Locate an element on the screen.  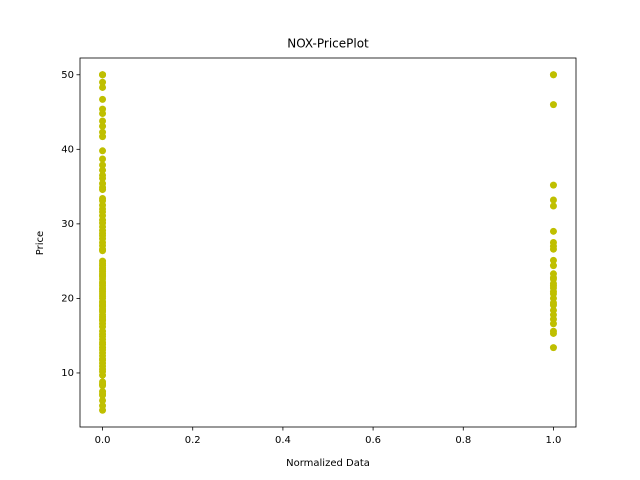
x-tick-label: 0.2 is located at coordinates (193, 440).